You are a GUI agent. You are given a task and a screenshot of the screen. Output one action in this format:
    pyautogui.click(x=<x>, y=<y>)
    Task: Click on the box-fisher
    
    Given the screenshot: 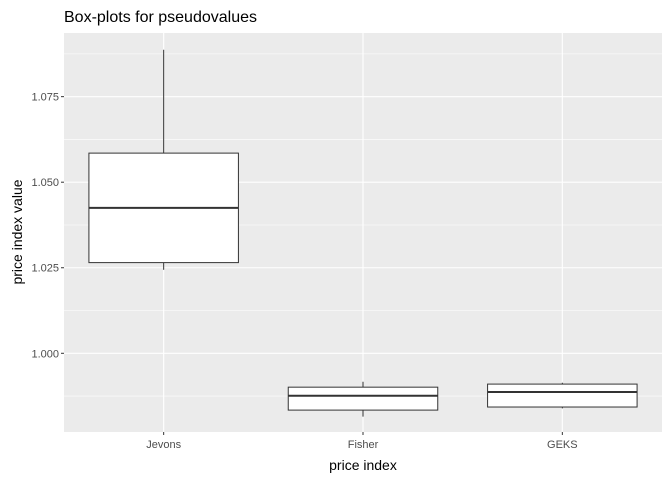 What is the action you would take?
    pyautogui.click(x=363, y=399)
    